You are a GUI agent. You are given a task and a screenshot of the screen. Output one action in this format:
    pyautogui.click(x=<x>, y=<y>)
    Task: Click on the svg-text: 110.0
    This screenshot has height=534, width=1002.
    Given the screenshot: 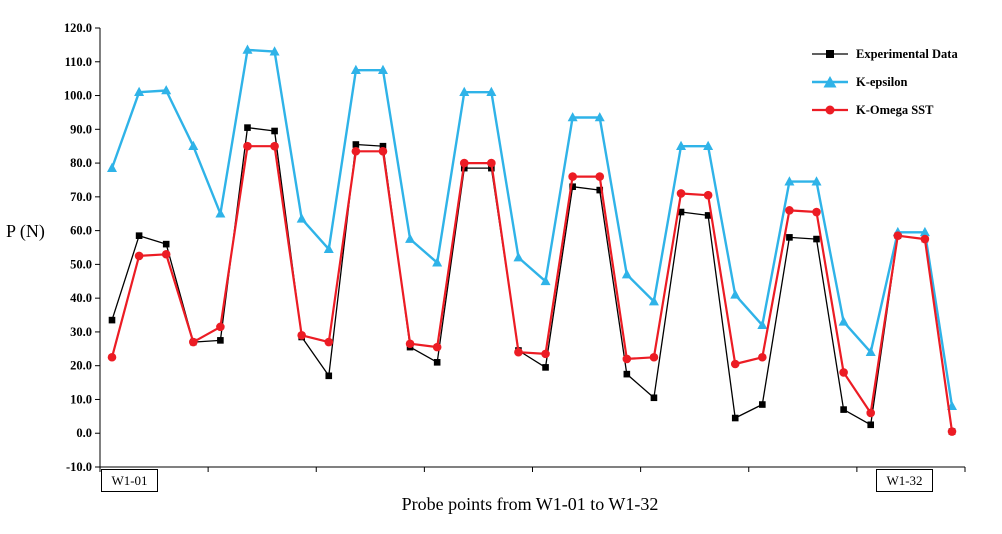 What is the action you would take?
    pyautogui.click(x=78, y=62)
    